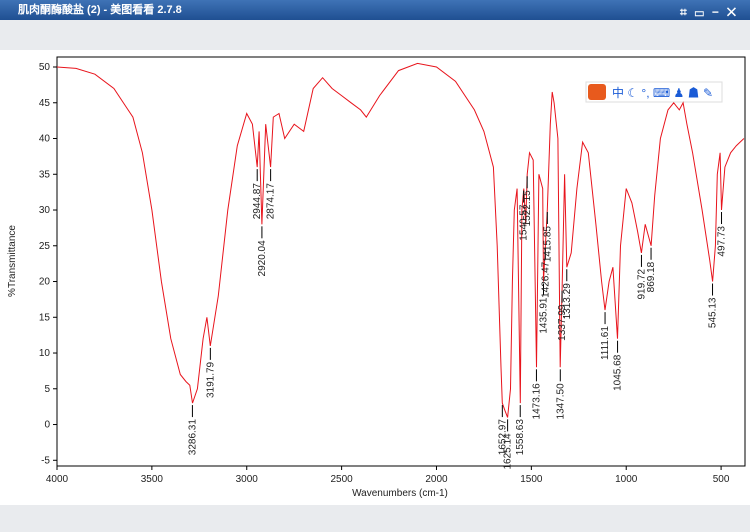 Image resolution: width=750 pixels, height=532 pixels. Describe the element at coordinates (721, 479) in the screenshot. I see `x-tick-label: 500` at that location.